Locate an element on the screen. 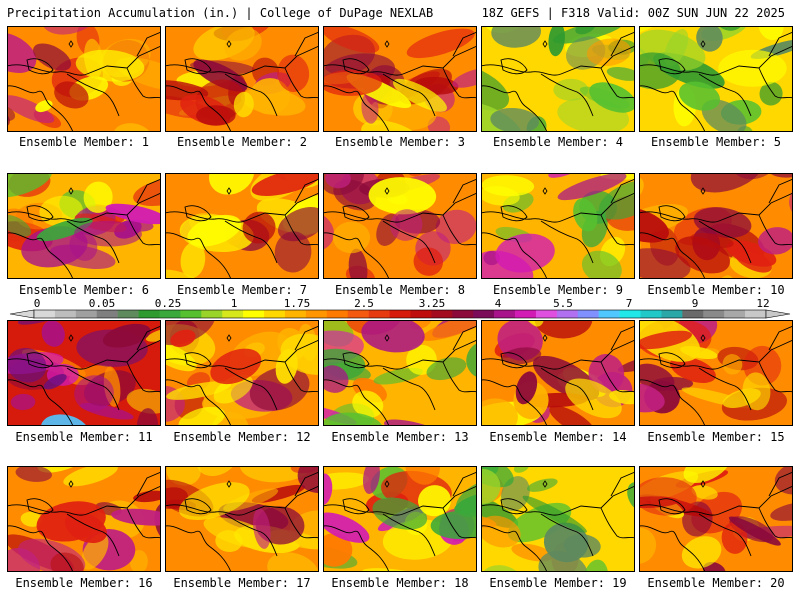 Image resolution: width=800 pixels, height=600 pixels. ensemble-label: Ensemble Member: 20 is located at coordinates (716, 583).